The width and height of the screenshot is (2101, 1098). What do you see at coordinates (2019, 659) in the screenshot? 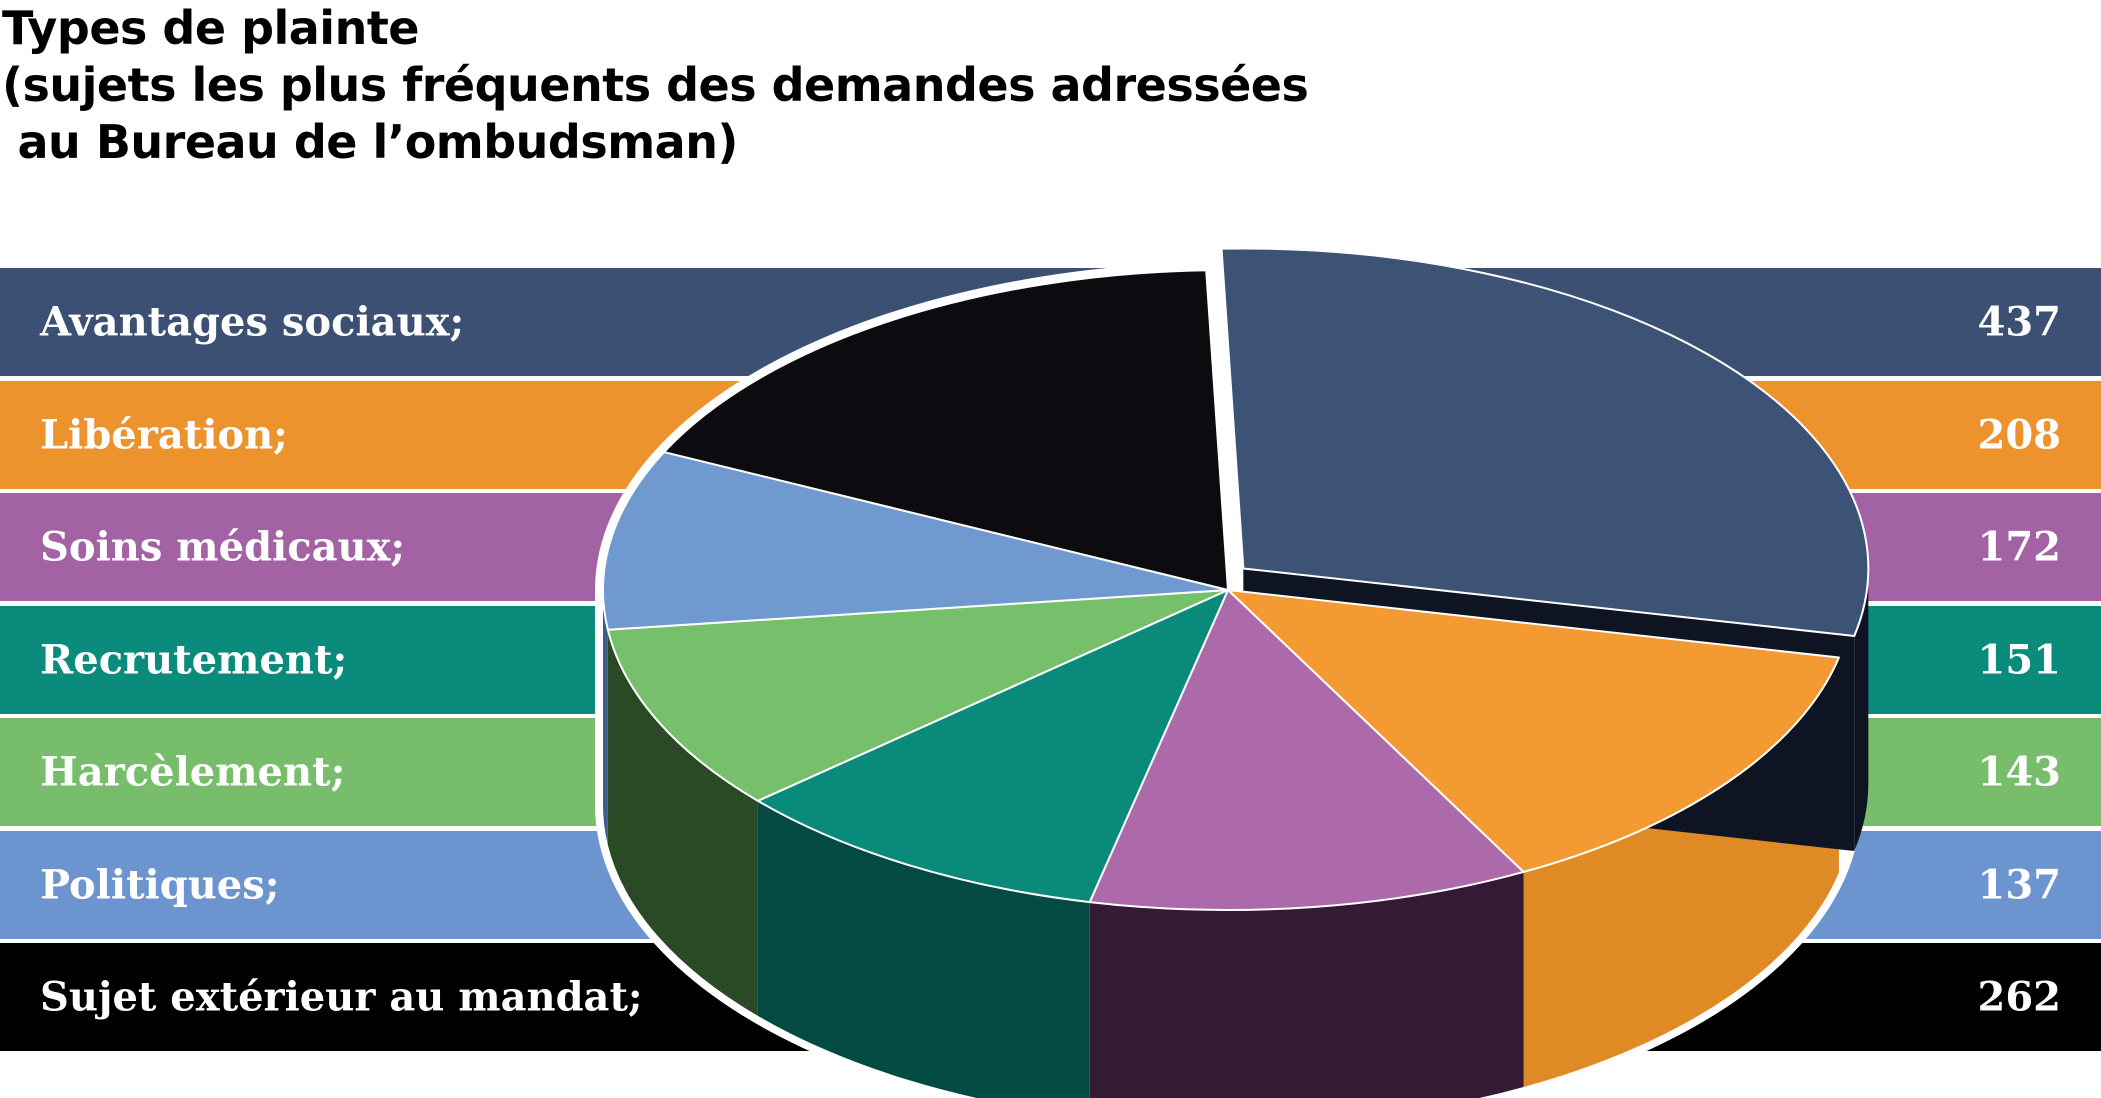
I see `category-value: 151` at bounding box center [2019, 659].